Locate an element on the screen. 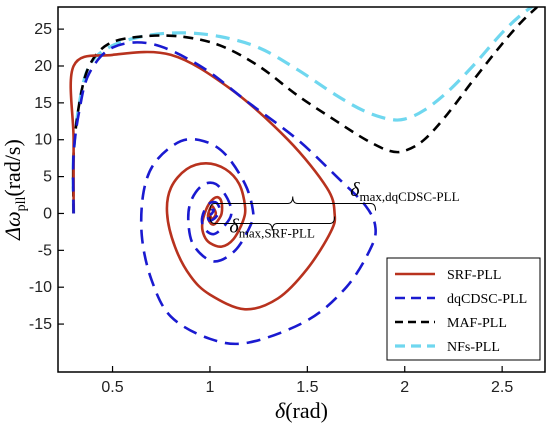 The image size is (550, 433). y-tick-label: 20 is located at coordinates (43, 66).